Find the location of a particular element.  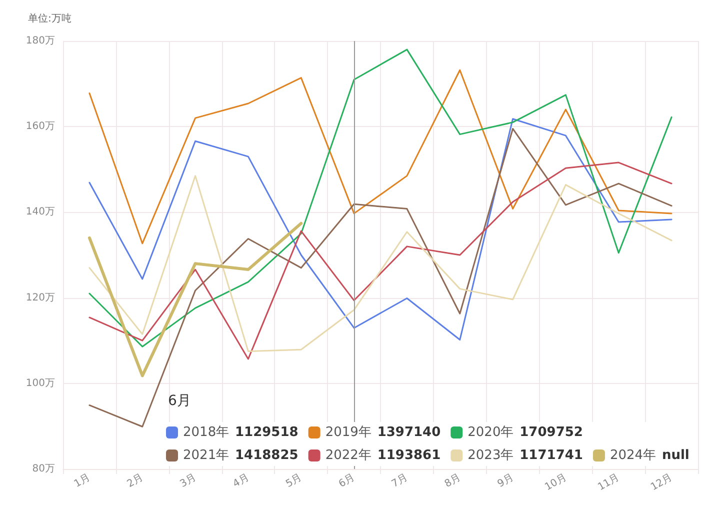

x-tick-label: 8月 is located at coordinates (452, 481).